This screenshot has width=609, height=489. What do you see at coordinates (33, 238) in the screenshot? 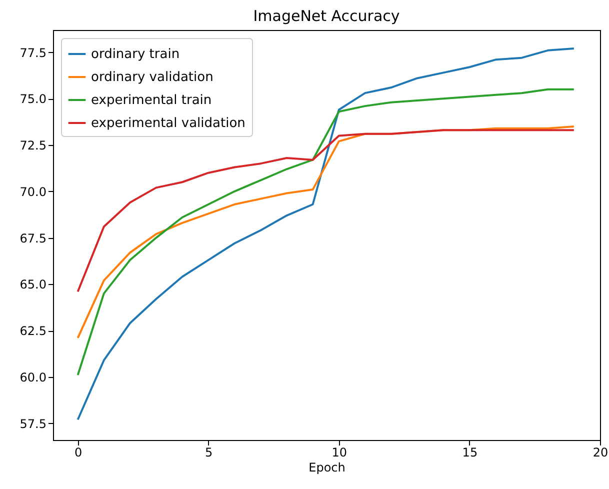
I see `y-tick-label: 67.5` at bounding box center [33, 238].